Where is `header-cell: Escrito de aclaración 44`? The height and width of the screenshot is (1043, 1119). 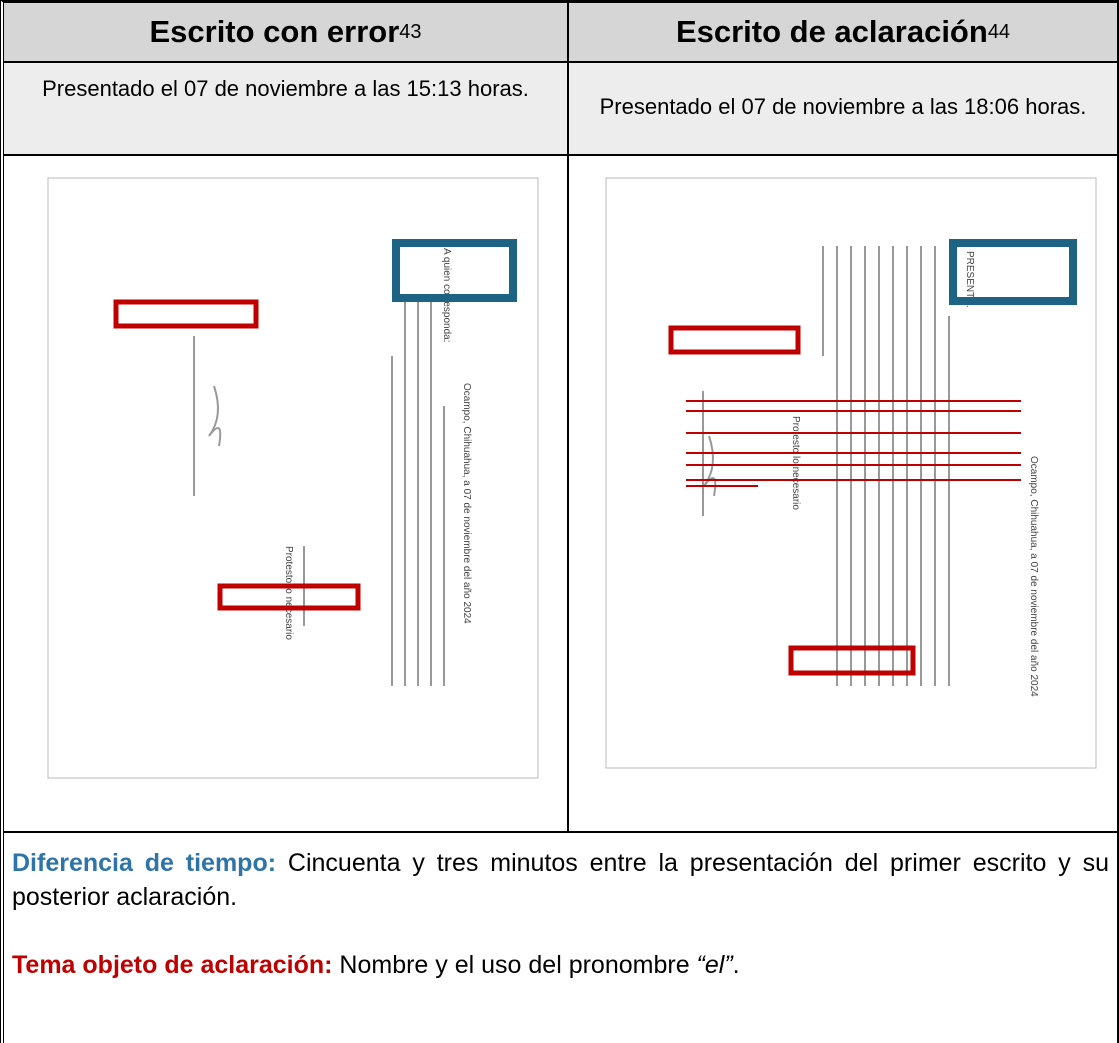
header-cell: Escrito de aclaración 44 is located at coordinates (843, 33).